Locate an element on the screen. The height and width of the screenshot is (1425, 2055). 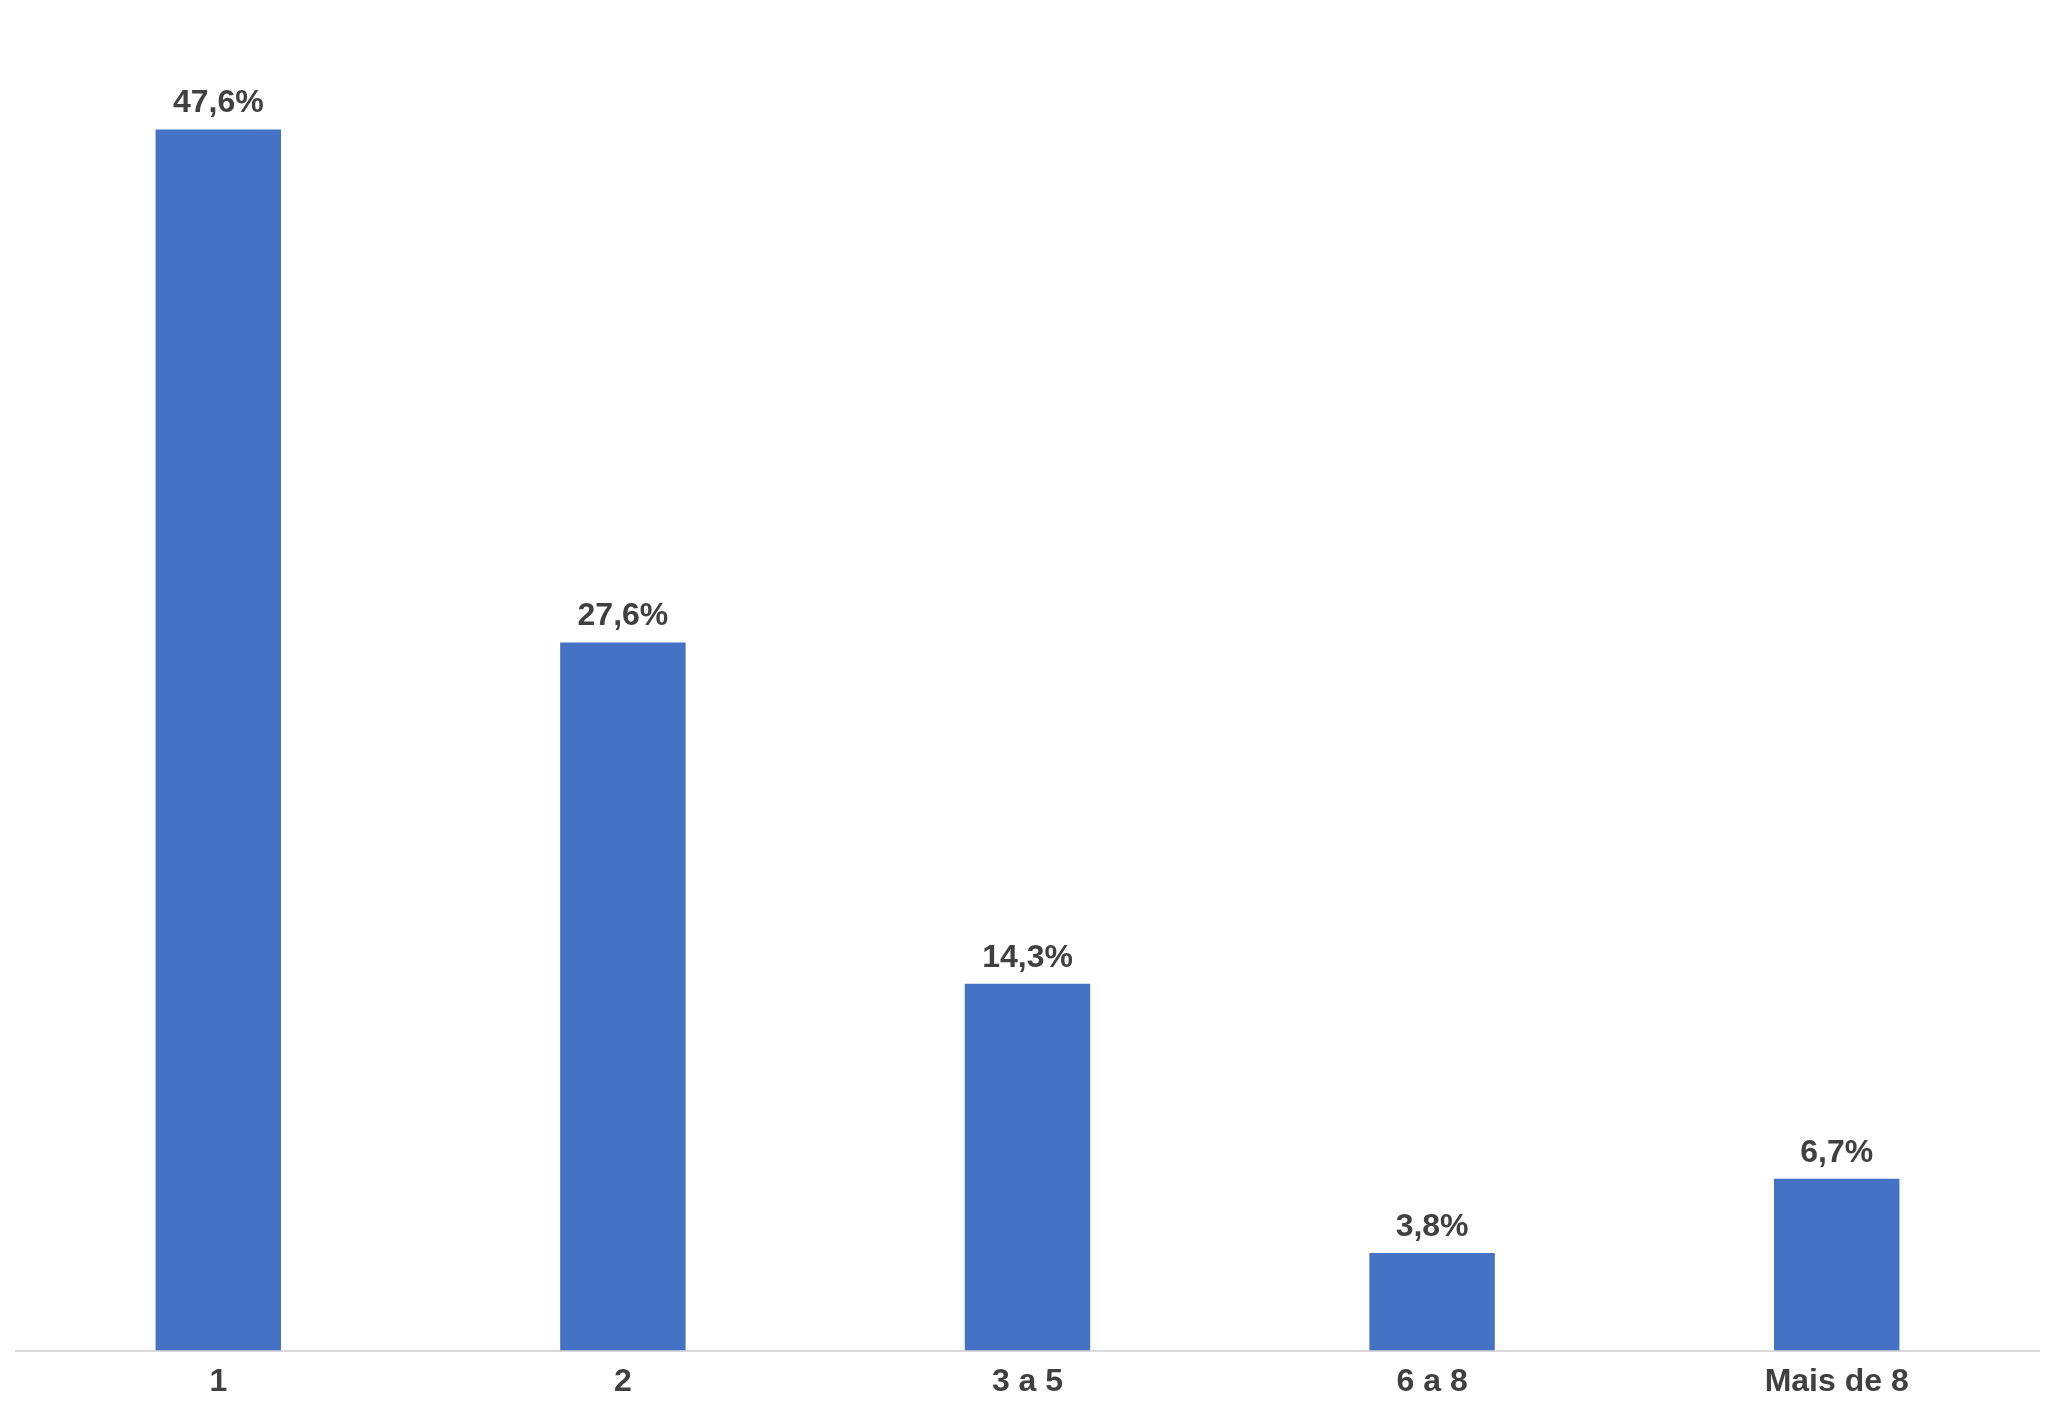
data-label: 3,8% is located at coordinates (1432, 1224).